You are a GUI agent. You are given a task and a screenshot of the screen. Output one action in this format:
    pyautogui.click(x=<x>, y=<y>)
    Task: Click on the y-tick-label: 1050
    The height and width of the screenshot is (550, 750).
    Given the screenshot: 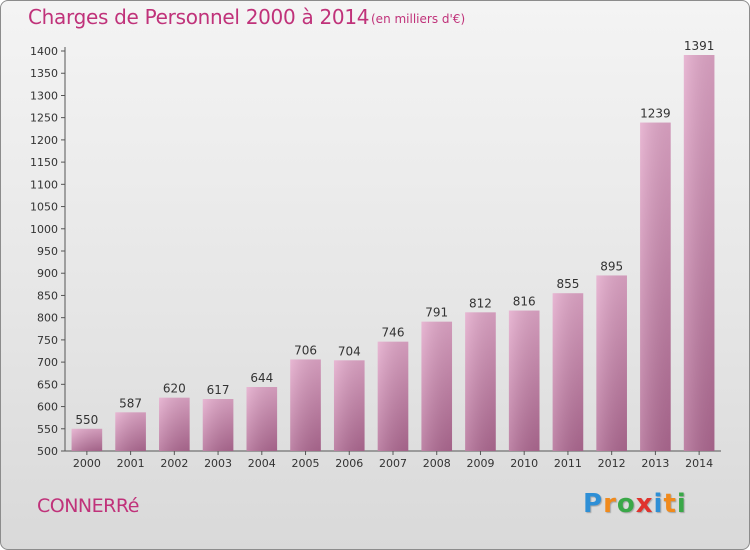 What is the action you would take?
    pyautogui.click(x=44, y=207)
    